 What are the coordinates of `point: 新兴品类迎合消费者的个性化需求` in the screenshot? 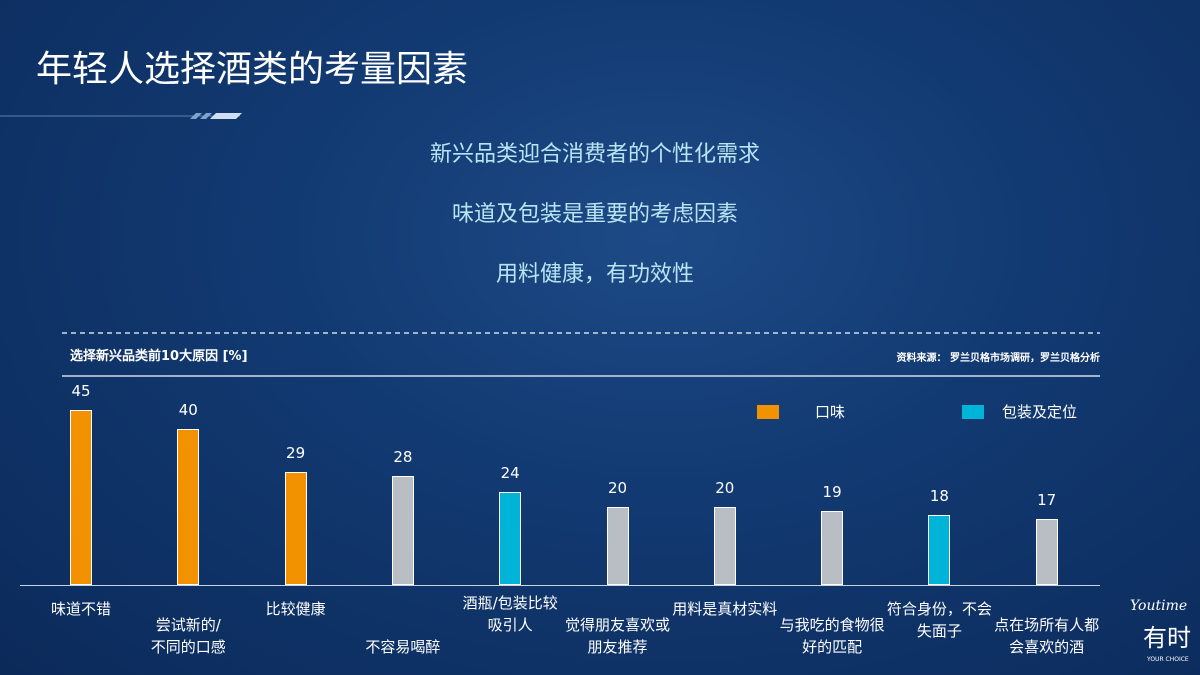 It's located at (594, 154).